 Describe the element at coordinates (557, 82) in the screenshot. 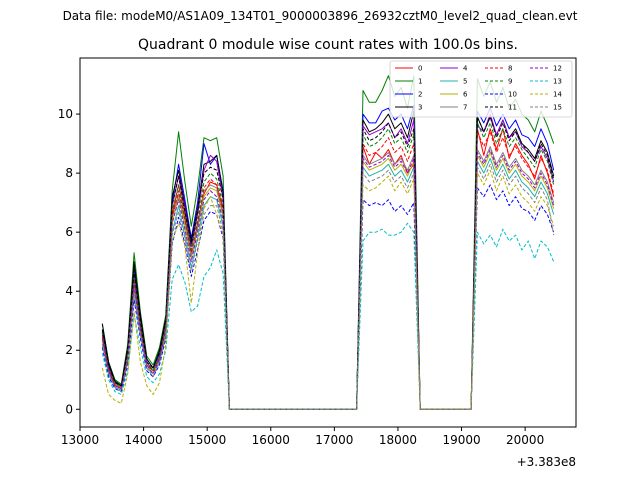

I see `legend-label-13: 13` at that location.